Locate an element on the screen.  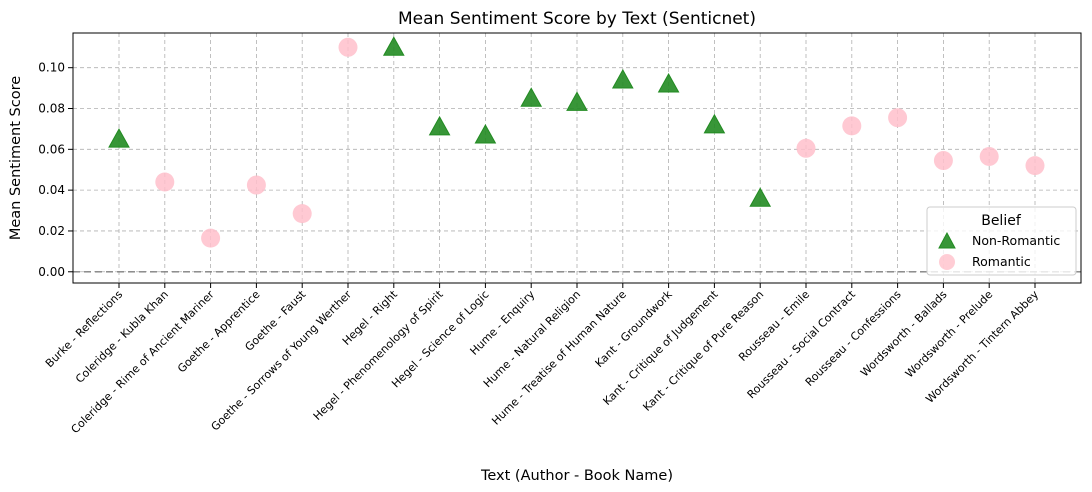
y-axis-label: Mean Sentiment Score is located at coordinates (16, 158).